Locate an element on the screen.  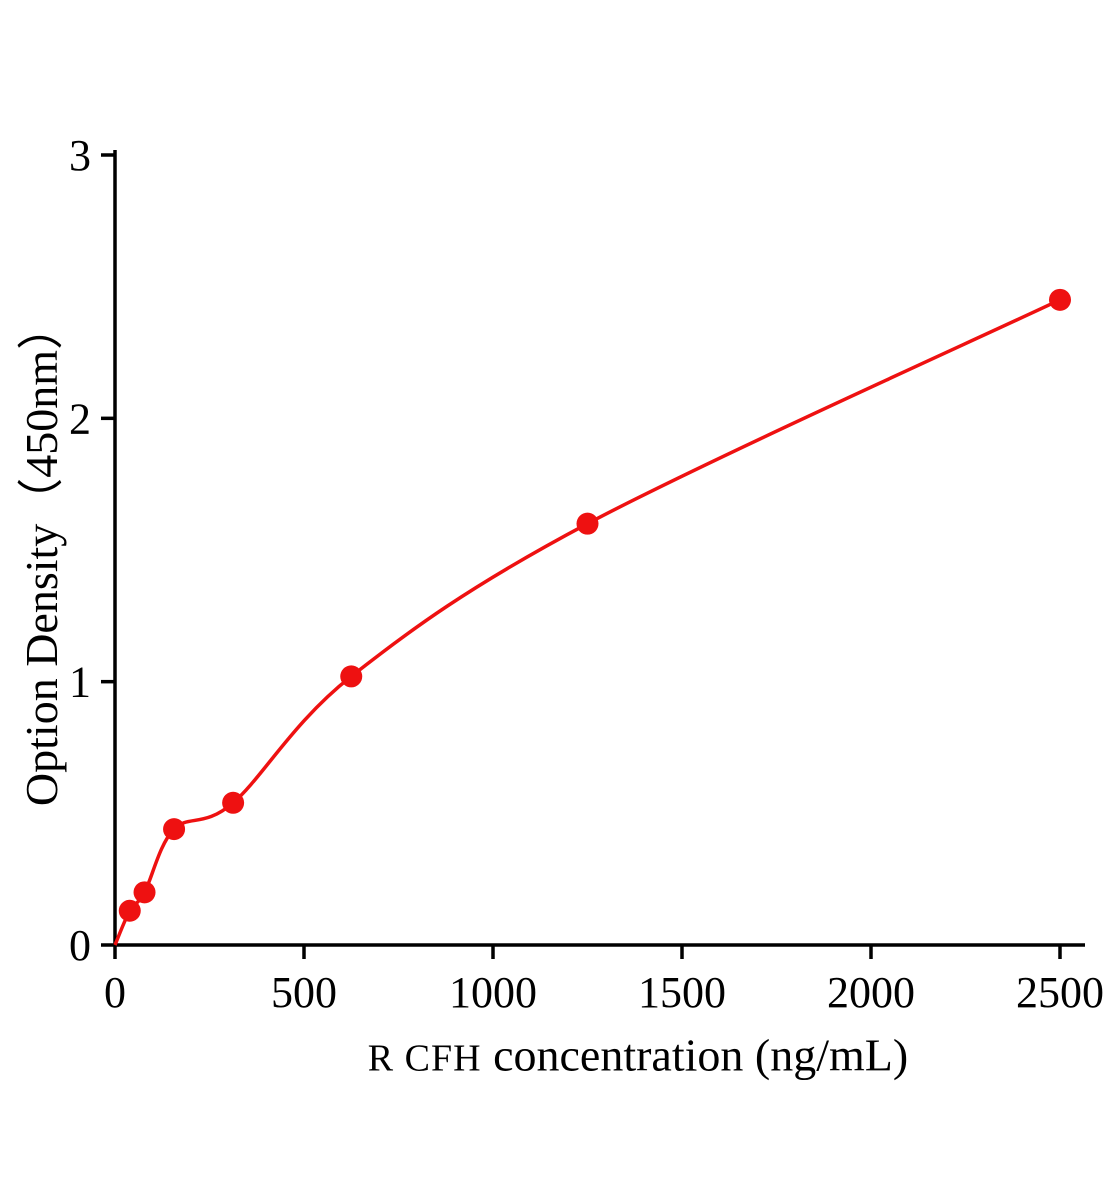
y-axis-label: Option Density（450nm） is located at coordinates (41, 555).